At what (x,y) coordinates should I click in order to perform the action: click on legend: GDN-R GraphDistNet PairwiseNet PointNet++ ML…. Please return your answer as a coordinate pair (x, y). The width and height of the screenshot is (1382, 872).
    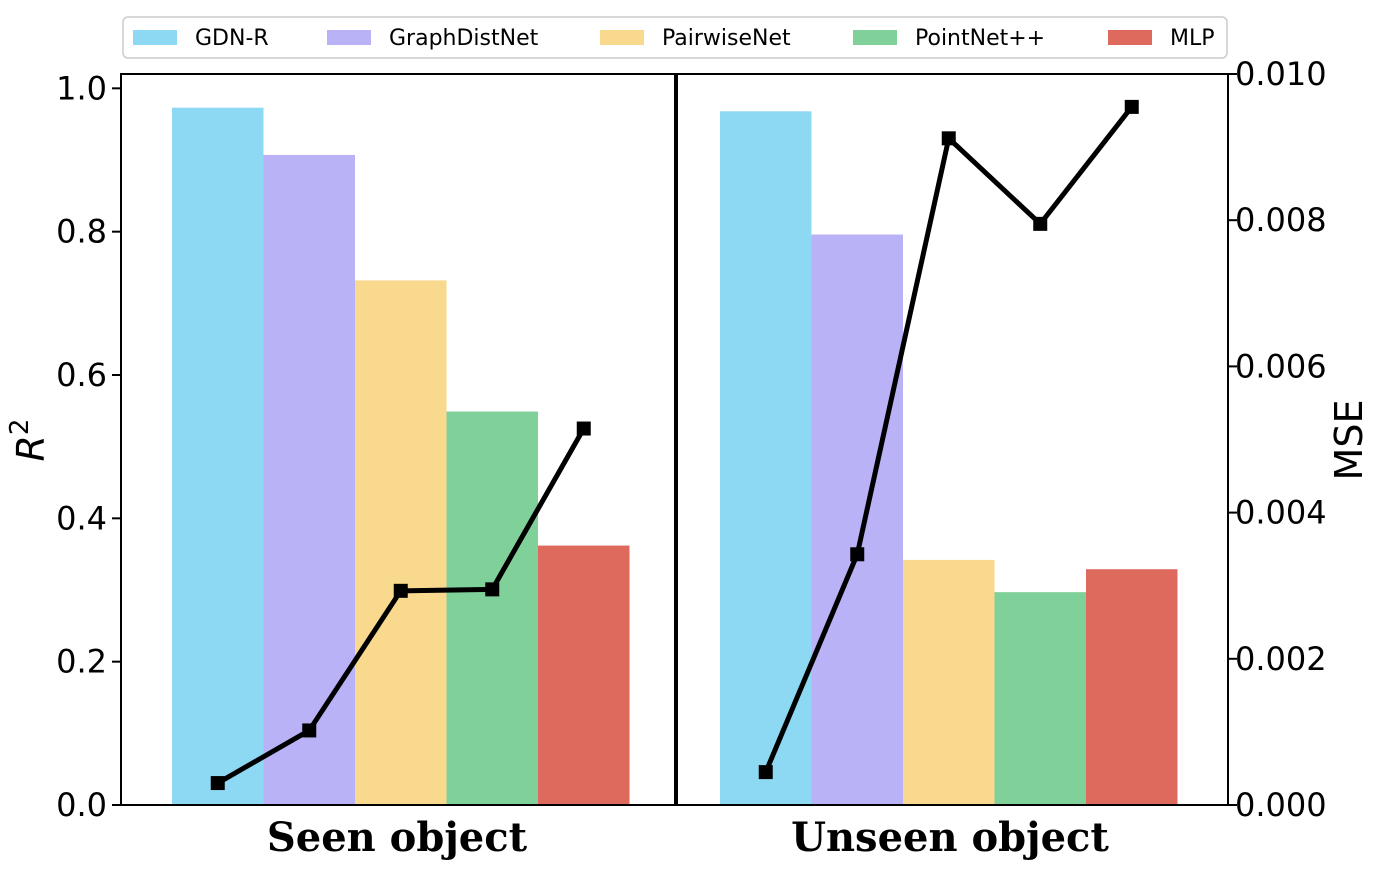
    Looking at the image, I should click on (675, 37).